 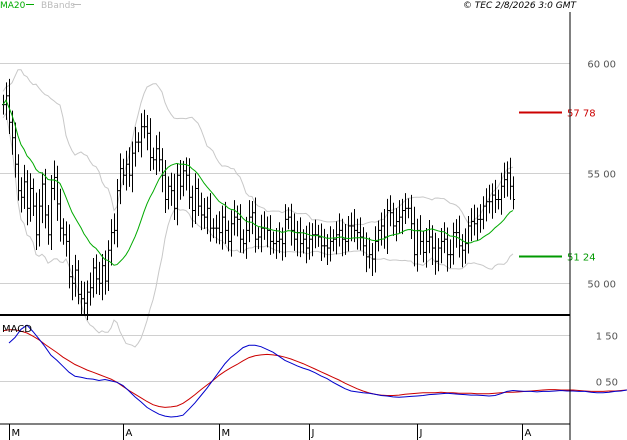 I want to click on date-axis-label: A, so click(x=129, y=433).